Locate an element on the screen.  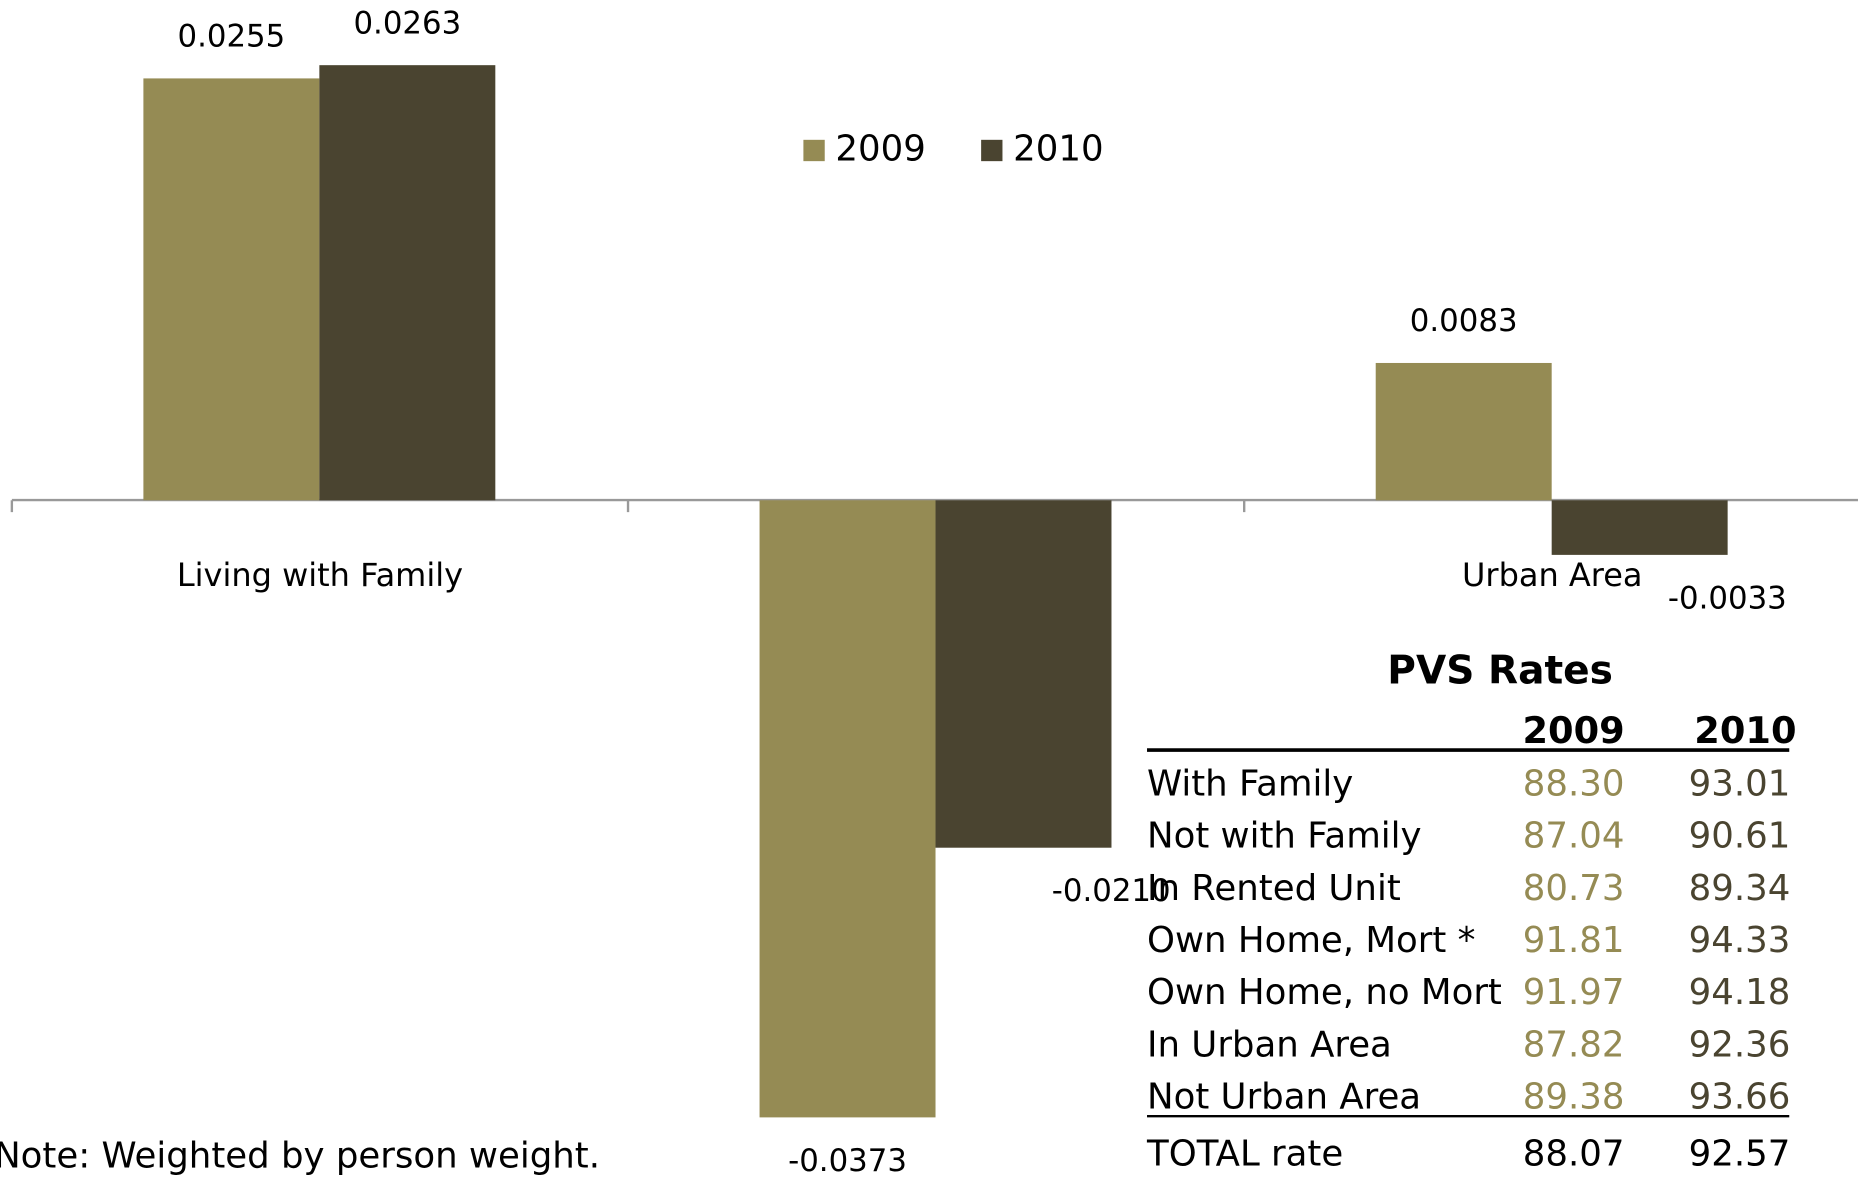
row-label: In Rented Unit is located at coordinates (1274, 888).